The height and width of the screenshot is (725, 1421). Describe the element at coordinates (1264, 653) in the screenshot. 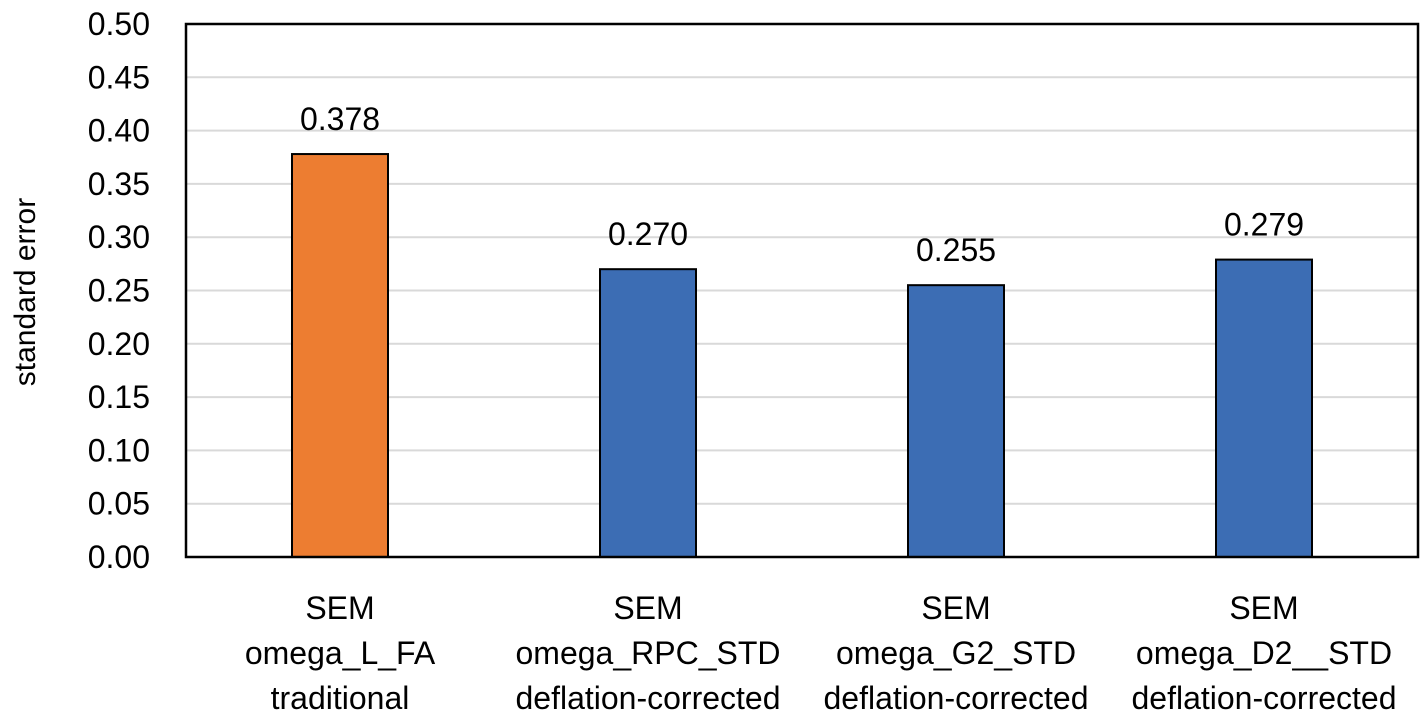

I see `category-label: omega_D2__STD` at that location.